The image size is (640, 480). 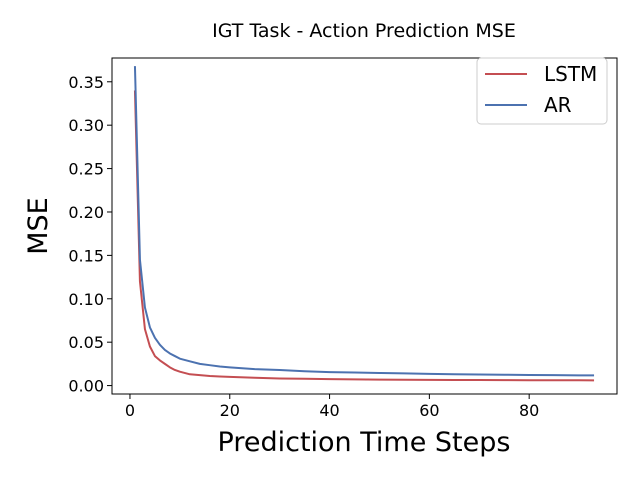 I want to click on x-axis-label: Prediction Time Steps, so click(x=364, y=442).